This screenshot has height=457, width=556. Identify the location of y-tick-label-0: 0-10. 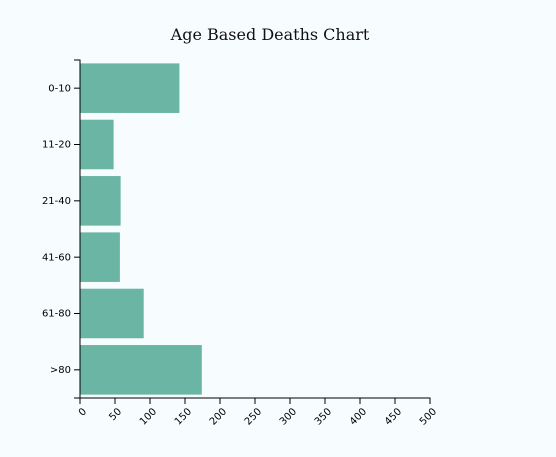
(59, 88).